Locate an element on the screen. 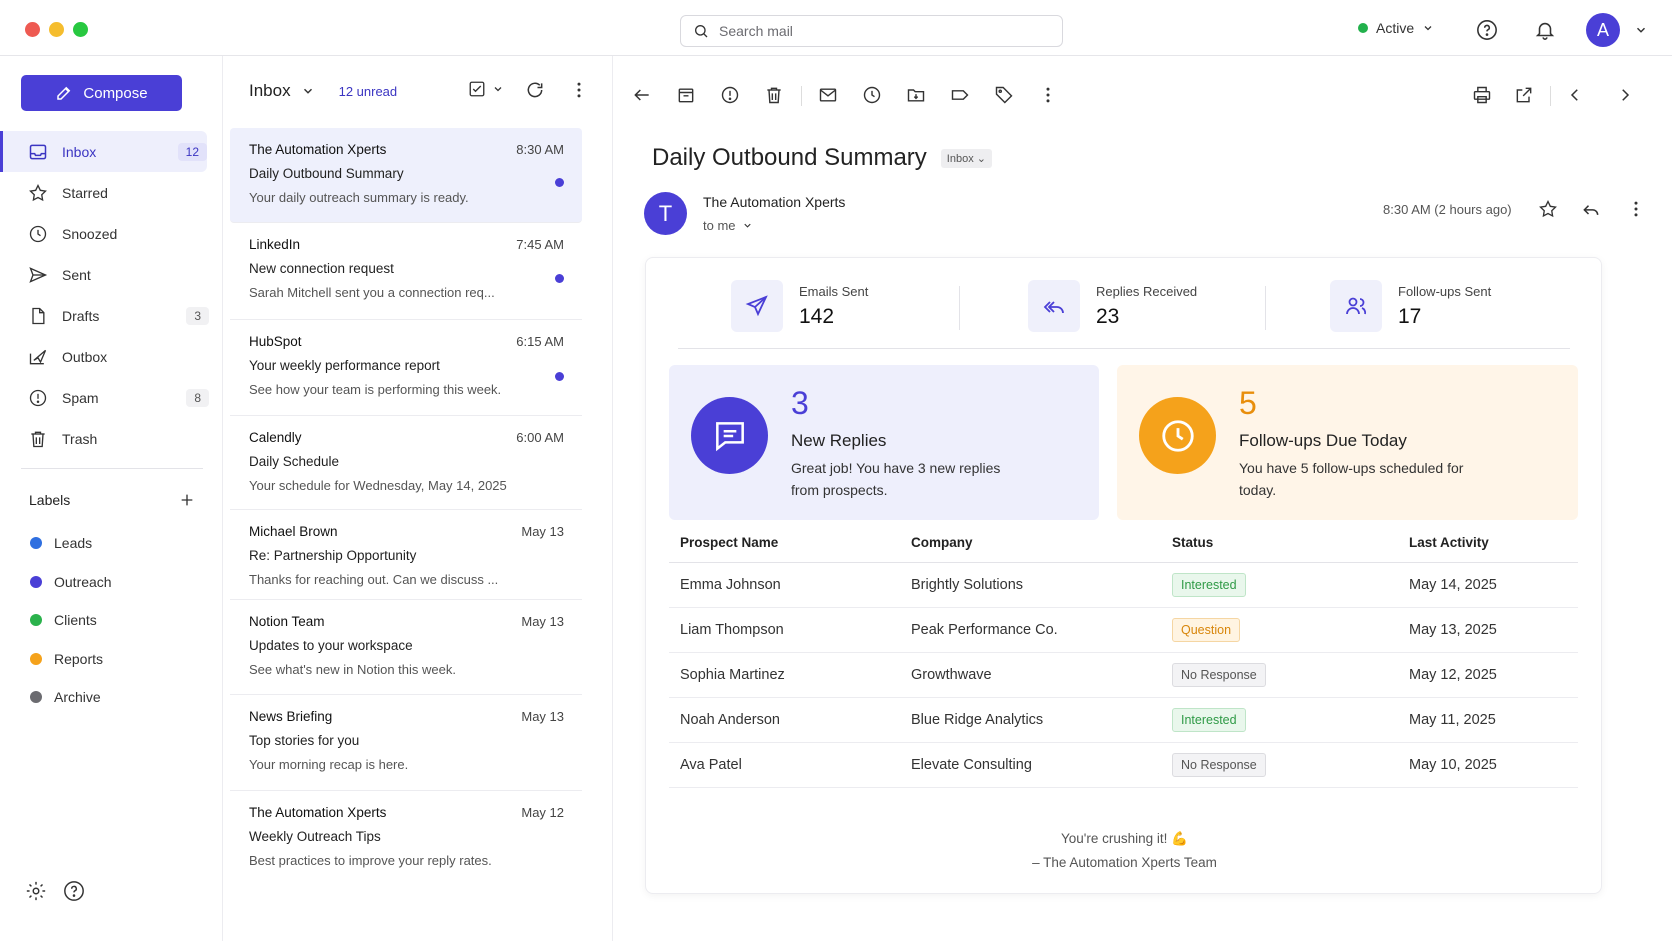  folder-title: Inbox is located at coordinates (270, 90).